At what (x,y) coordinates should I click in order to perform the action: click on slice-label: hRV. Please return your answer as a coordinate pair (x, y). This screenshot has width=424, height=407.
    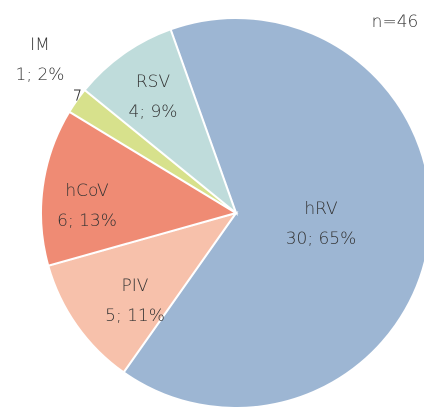
    Looking at the image, I should click on (321, 209).